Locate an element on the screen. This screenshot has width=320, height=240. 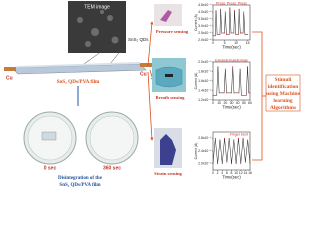
stimuli-box is located at coordinates (283, 93).